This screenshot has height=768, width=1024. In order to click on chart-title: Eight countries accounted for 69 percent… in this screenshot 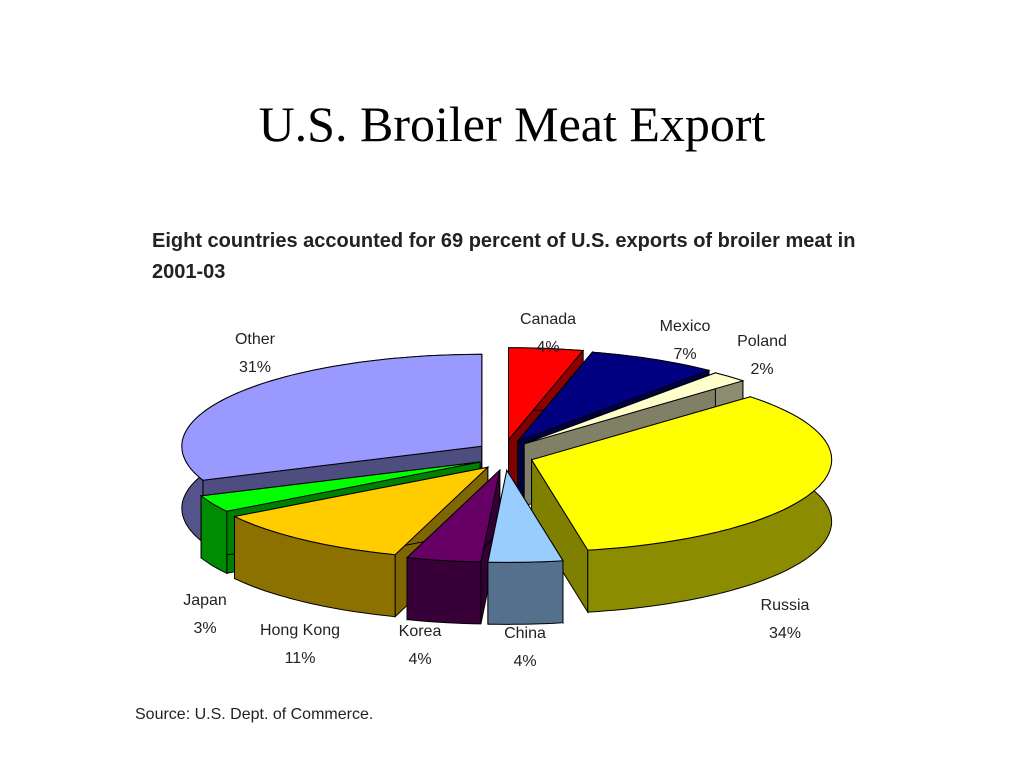, I will do `click(504, 256)`.